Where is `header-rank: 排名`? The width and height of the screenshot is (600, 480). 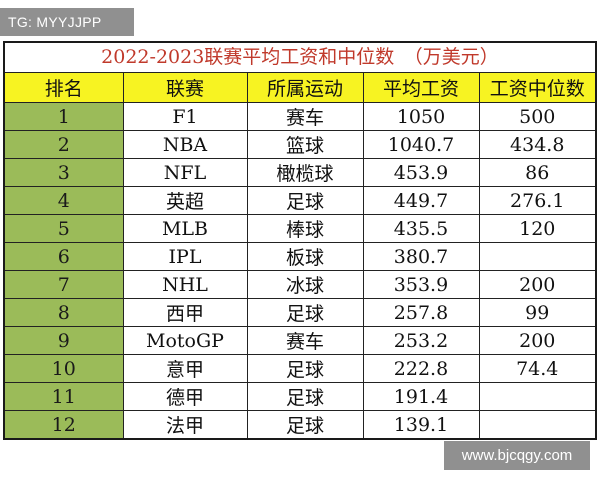 header-rank: 排名 is located at coordinates (64, 88).